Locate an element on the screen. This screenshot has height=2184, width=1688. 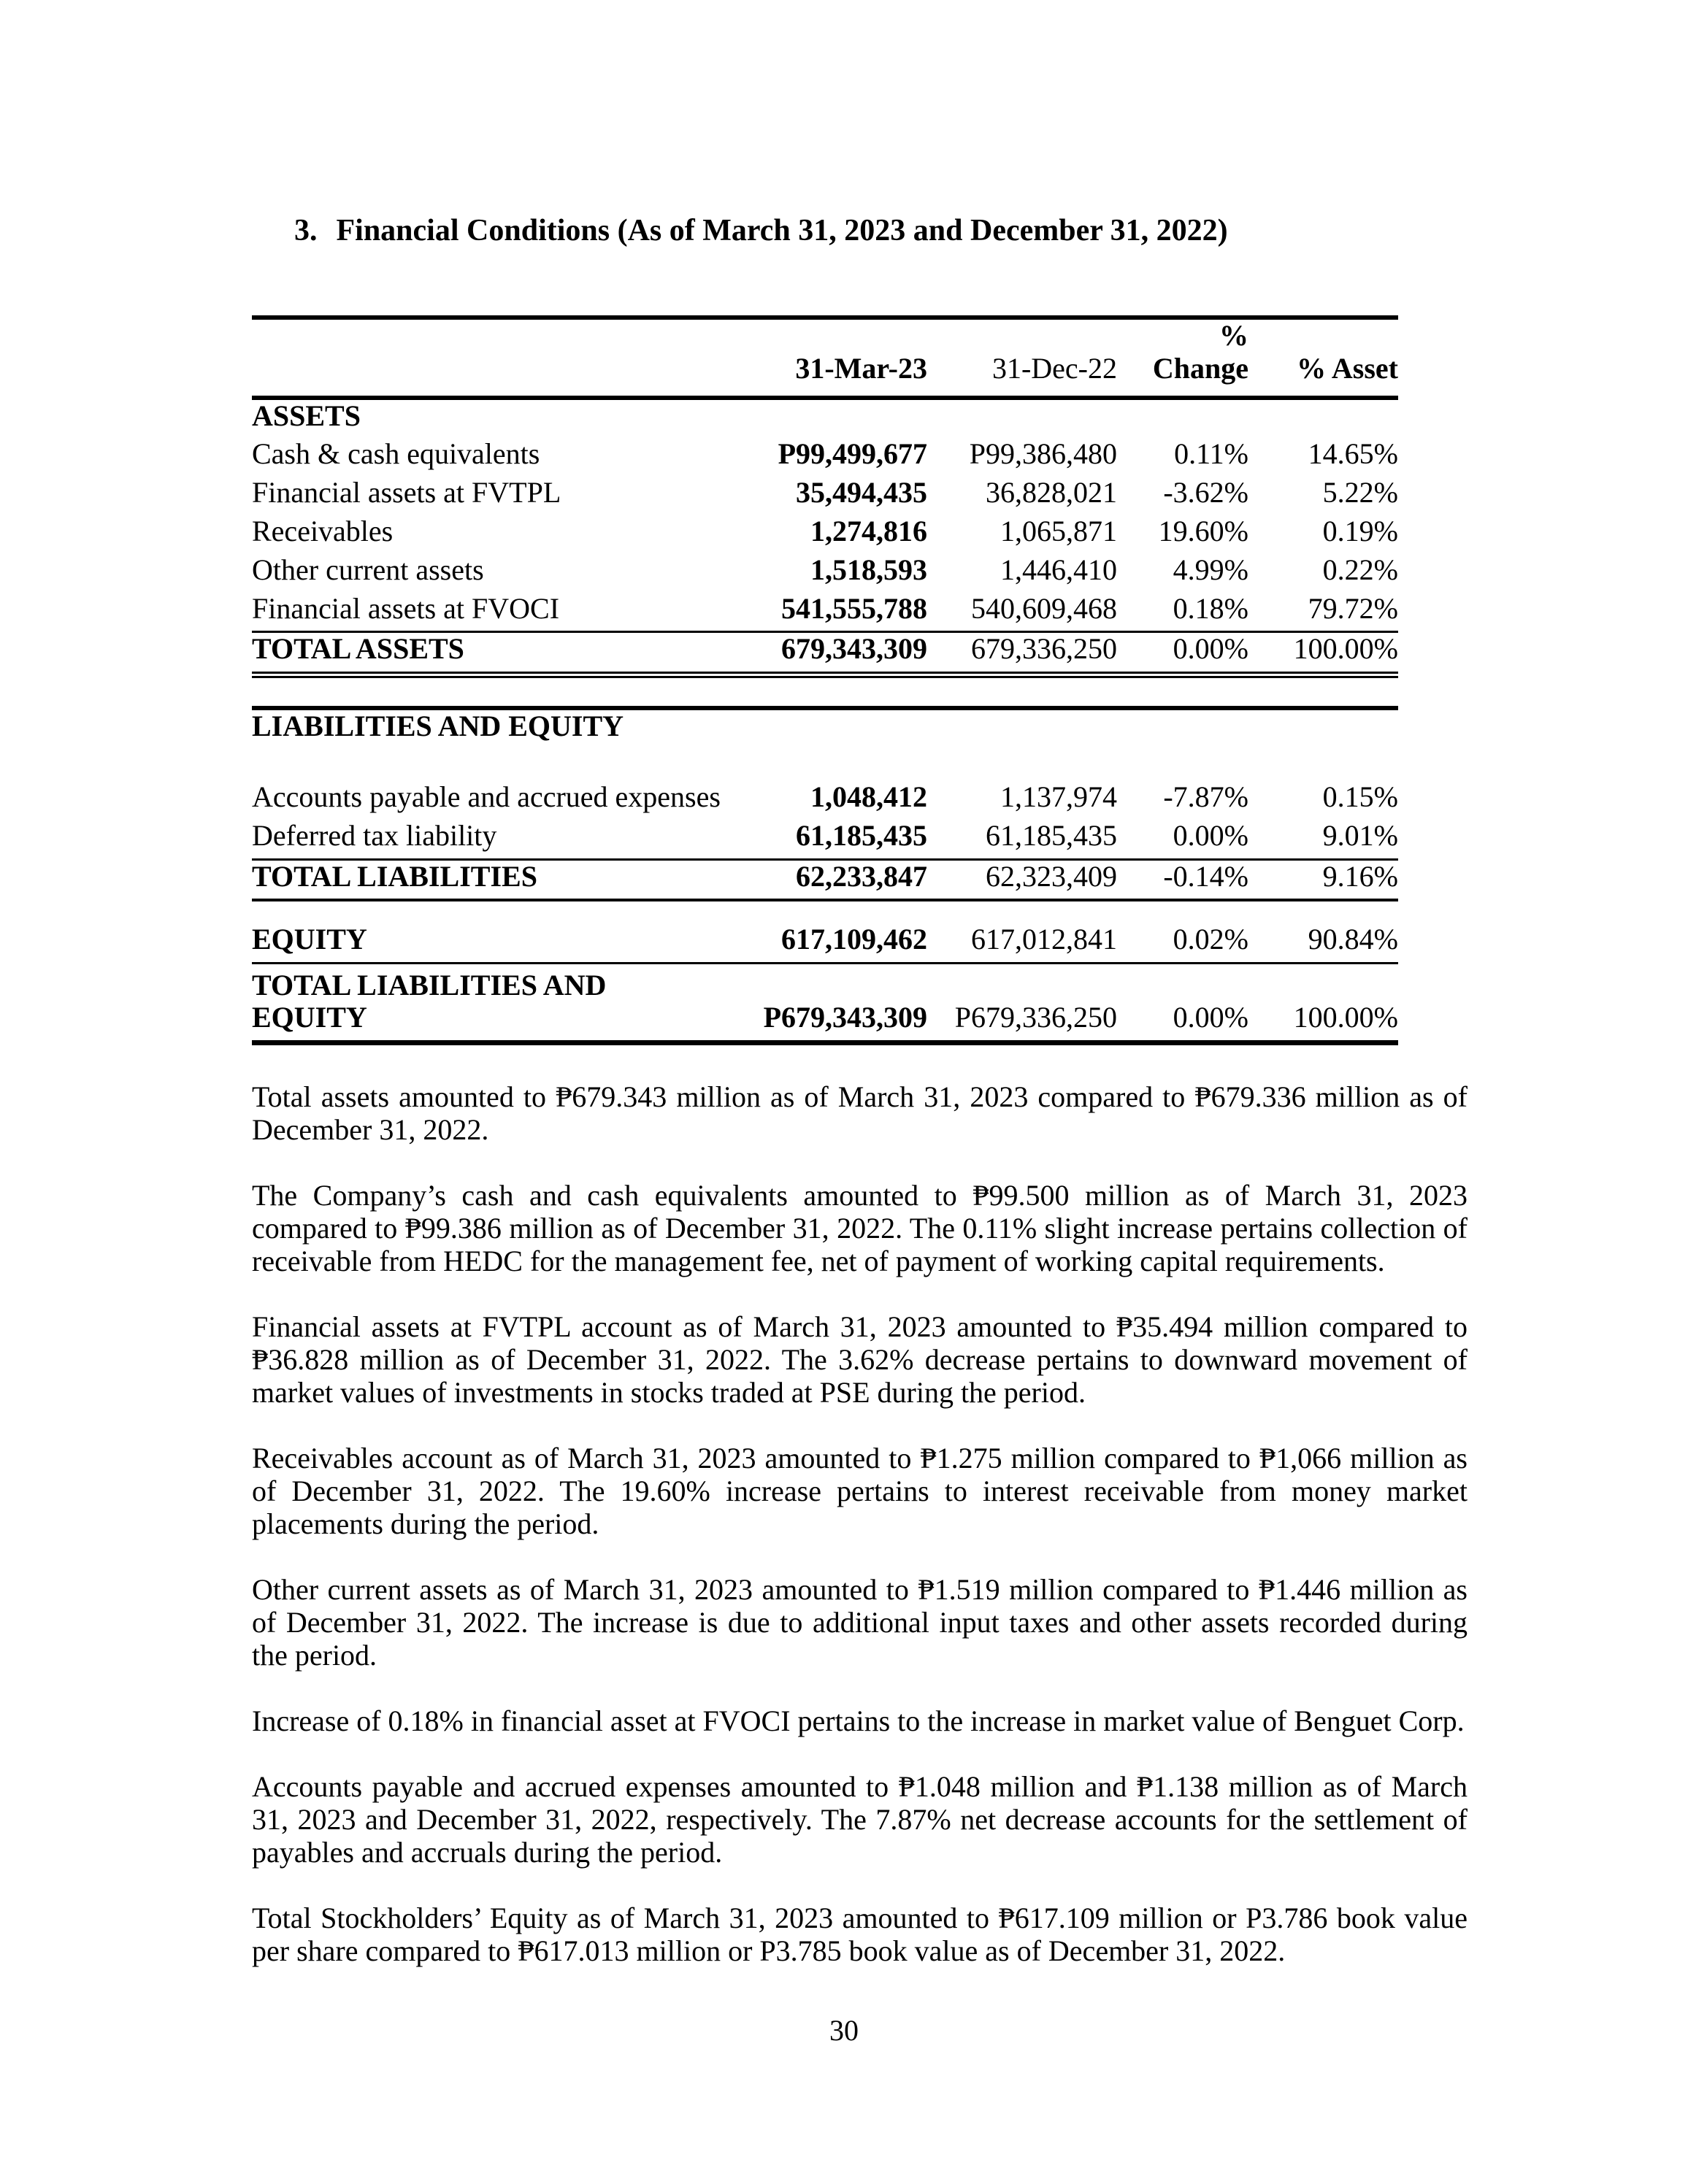
value-dec-cell: 1,446,410 is located at coordinates (1058, 569).